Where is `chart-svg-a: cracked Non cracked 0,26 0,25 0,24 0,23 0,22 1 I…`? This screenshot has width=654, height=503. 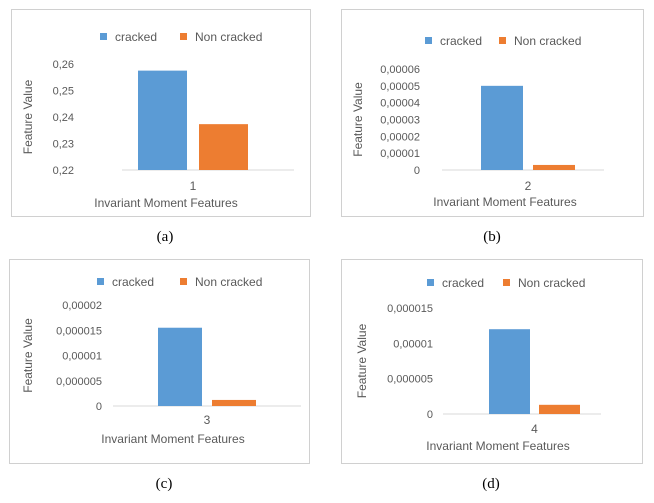 chart-svg-a: cracked Non cracked 0,26 0,25 0,24 0,23 0,22 1 I… is located at coordinates (157, 120).